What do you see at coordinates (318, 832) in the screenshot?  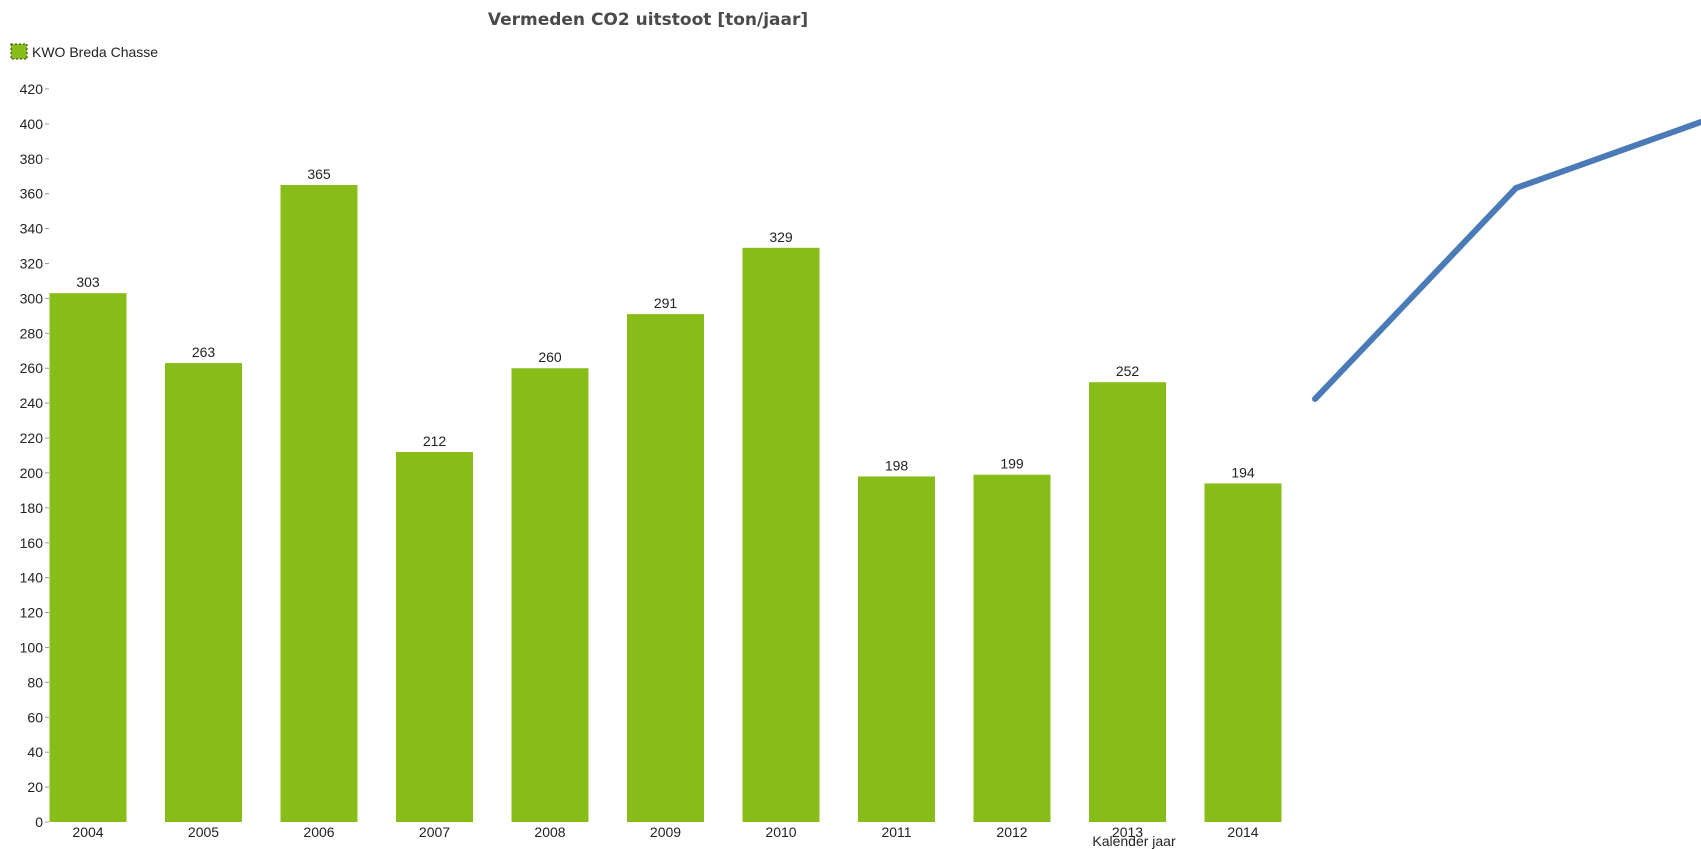 I see `x-tick-label-2006: 2006` at bounding box center [318, 832].